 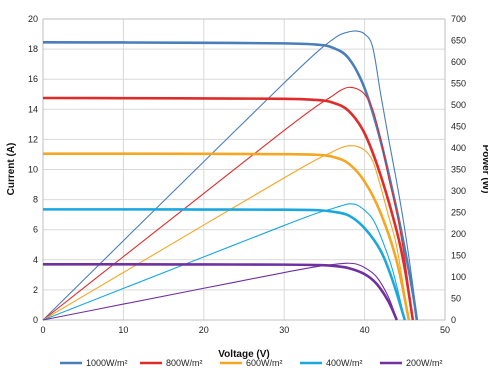 What do you see at coordinates (264, 363) in the screenshot?
I see `legend-label: 600W/m²` at bounding box center [264, 363].